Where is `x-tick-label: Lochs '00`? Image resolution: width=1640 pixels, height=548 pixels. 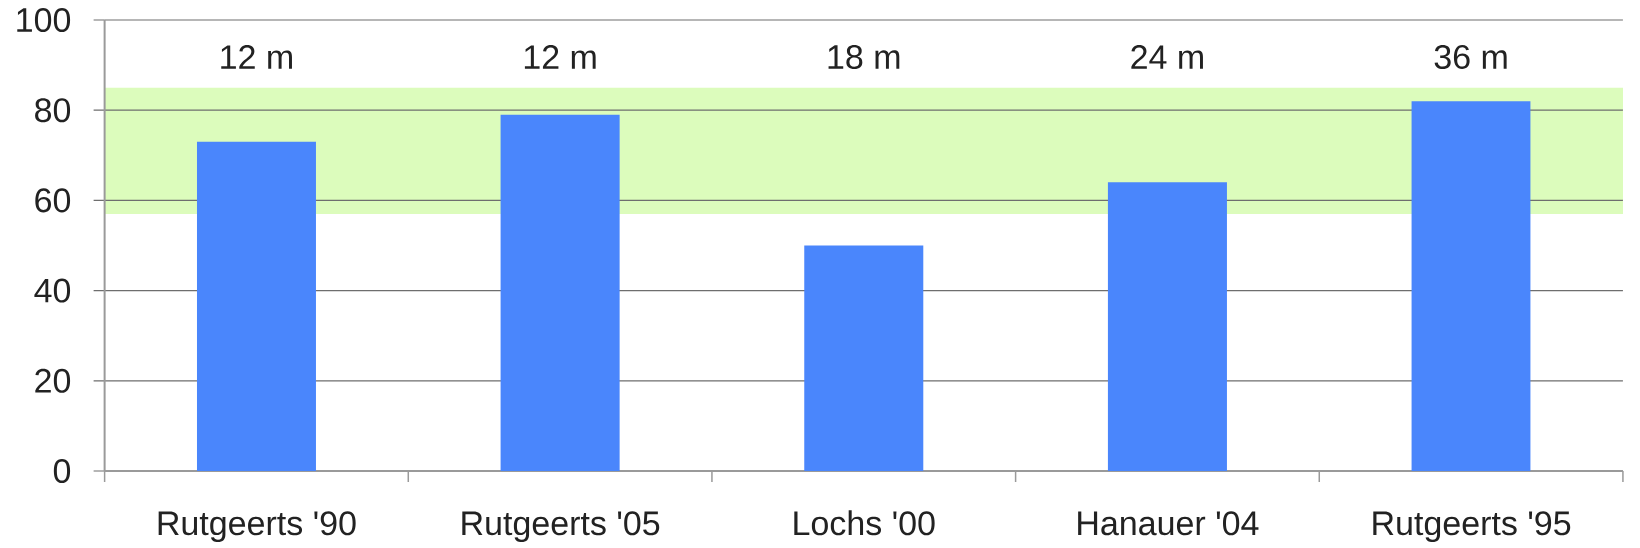
x-tick-label: Lochs '00 is located at coordinates (864, 523).